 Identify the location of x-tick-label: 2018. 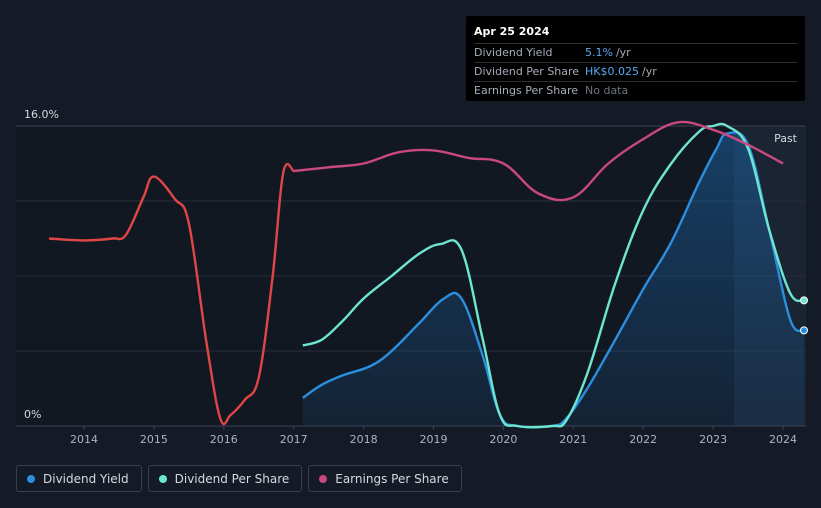
(364, 439).